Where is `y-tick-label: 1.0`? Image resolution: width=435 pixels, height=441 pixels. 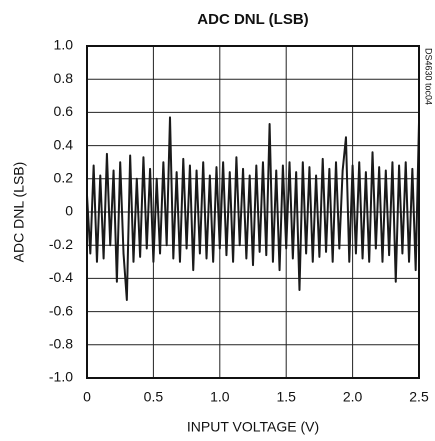 y-tick-label: 1.0 is located at coordinates (64, 45).